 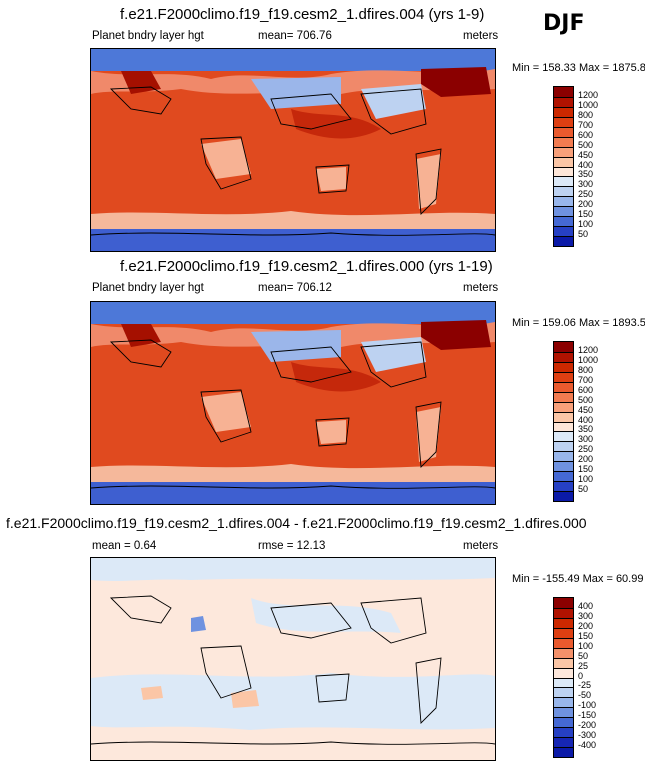 I want to click on colorbar-tick-label: 800, so click(x=586, y=369).